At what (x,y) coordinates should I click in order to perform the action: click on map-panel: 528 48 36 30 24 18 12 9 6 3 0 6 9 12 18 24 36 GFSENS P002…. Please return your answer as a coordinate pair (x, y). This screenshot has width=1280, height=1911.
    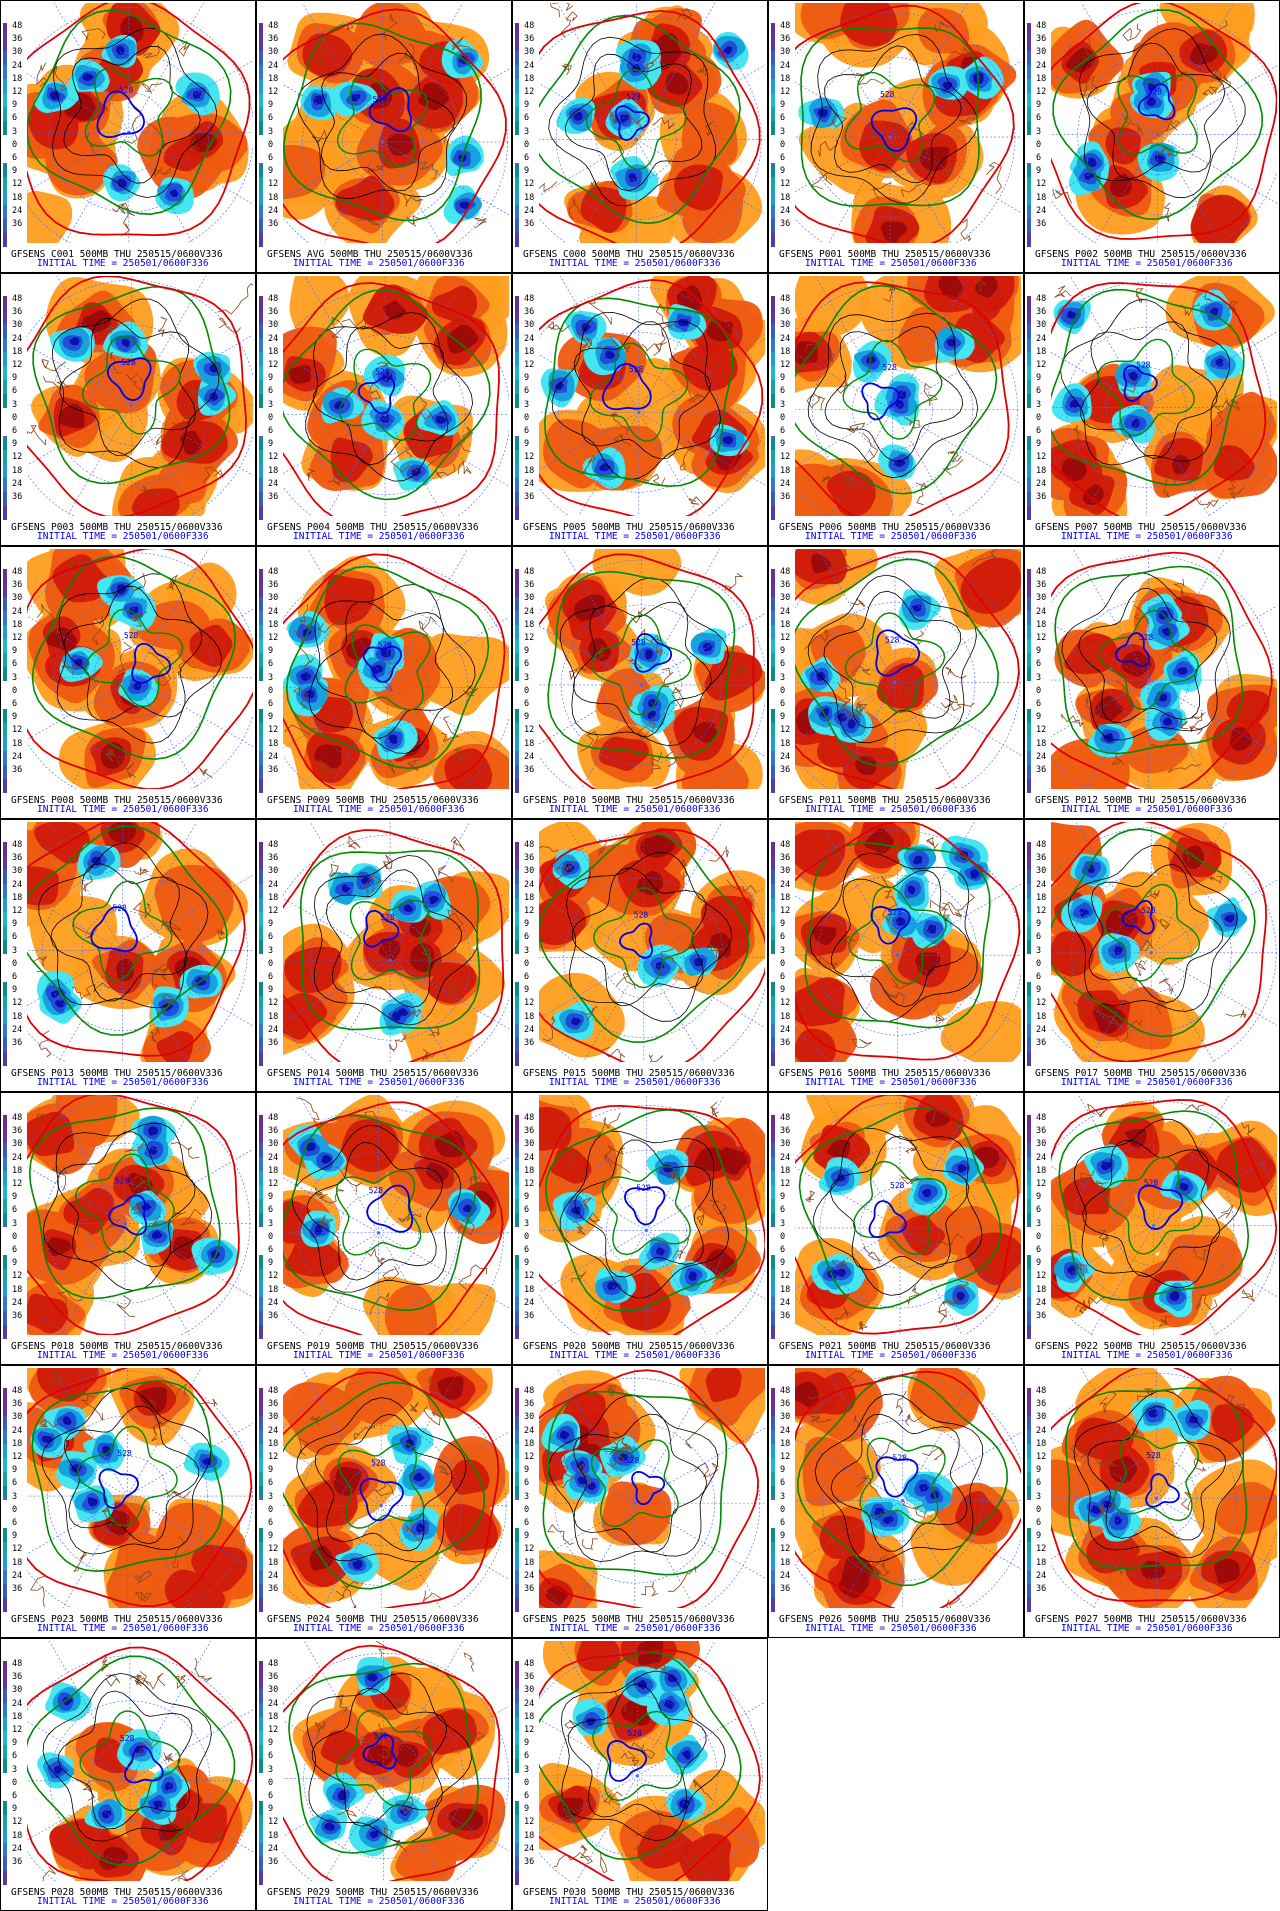
    Looking at the image, I should click on (1152, 136).